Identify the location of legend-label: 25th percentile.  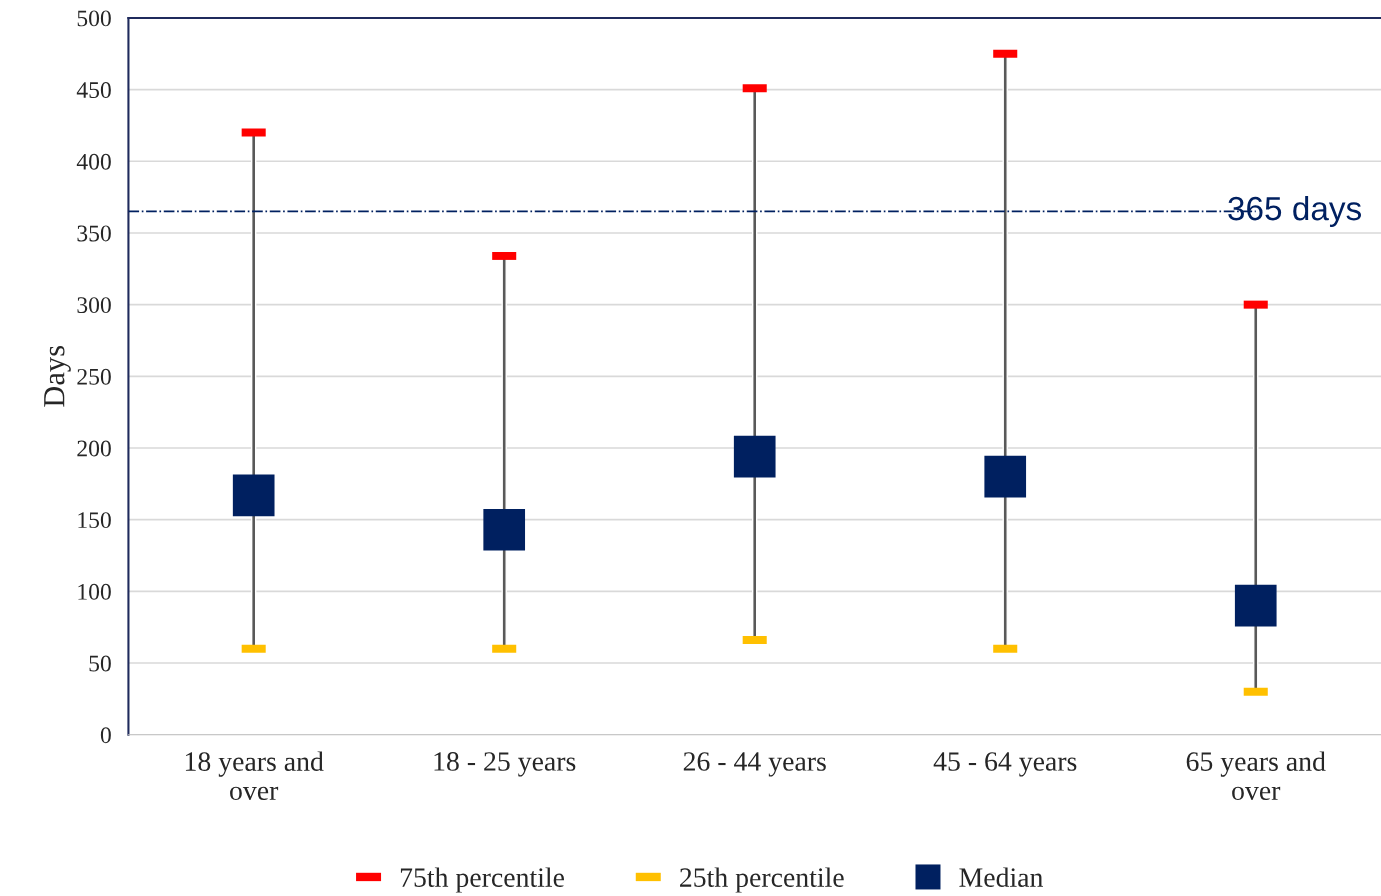
(762, 880).